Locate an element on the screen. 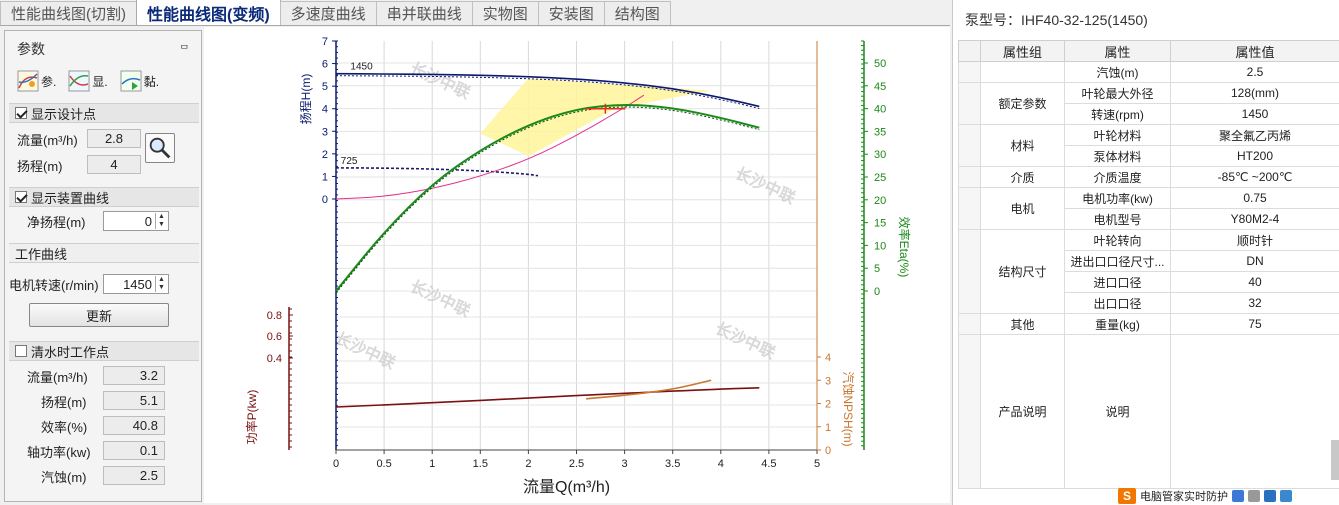 The height and width of the screenshot is (505, 1339). water-point-section: 清水时工作点 is located at coordinates (104, 351).